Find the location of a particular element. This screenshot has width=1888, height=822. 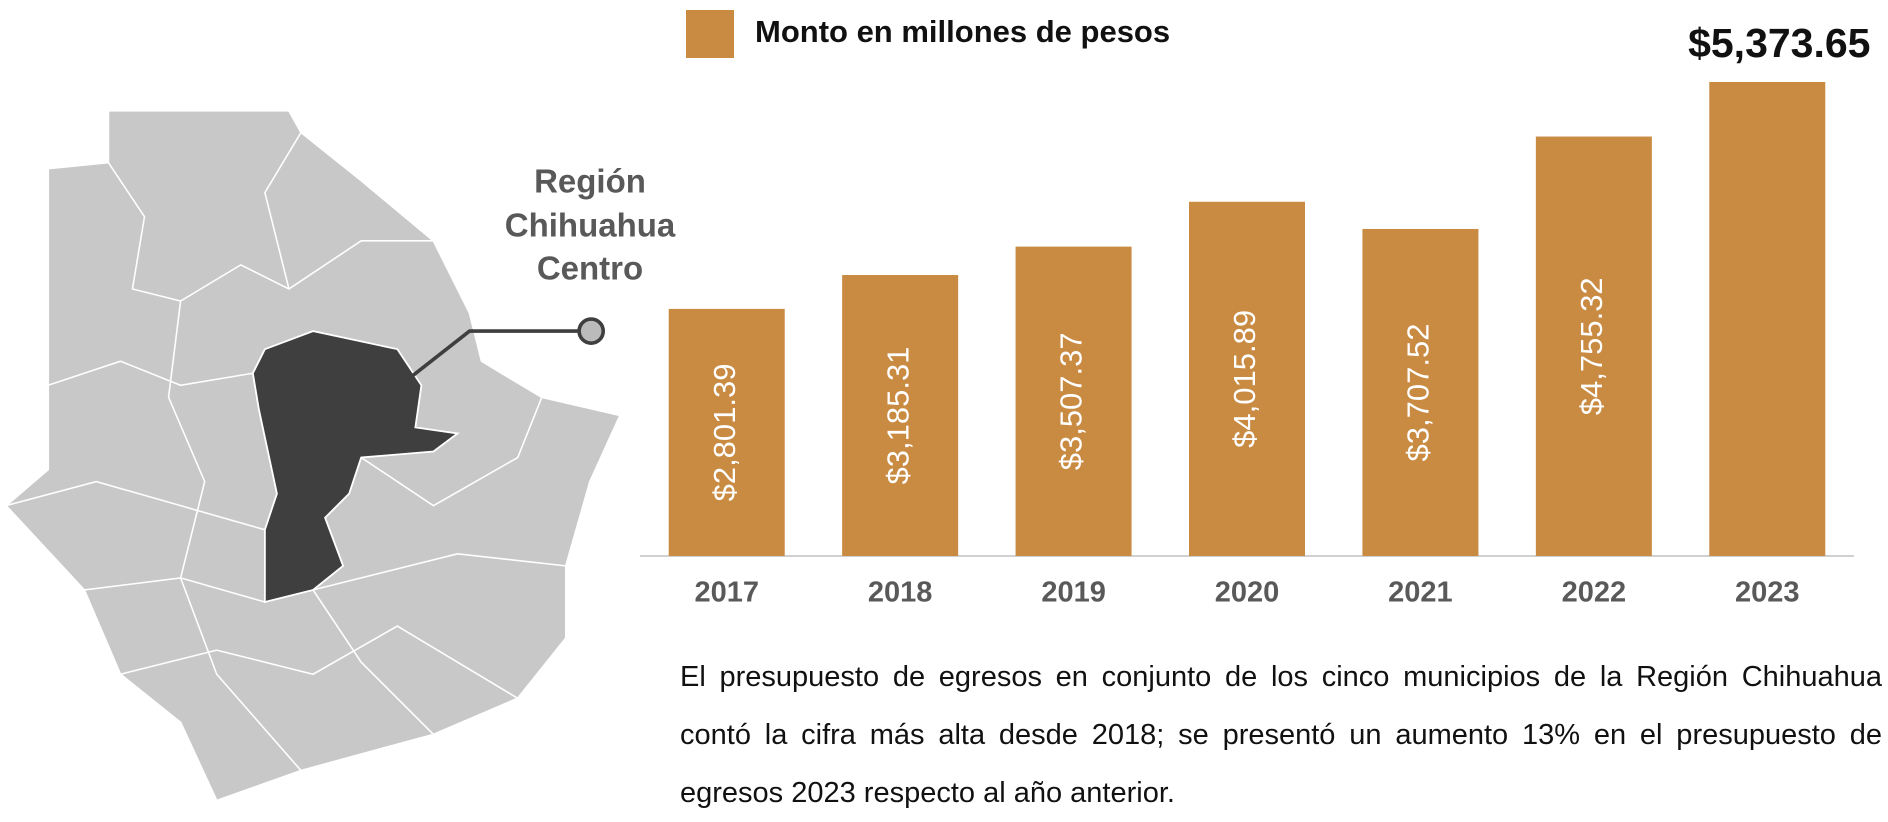

value-label: $4,755.32 is located at coordinates (1591, 346).